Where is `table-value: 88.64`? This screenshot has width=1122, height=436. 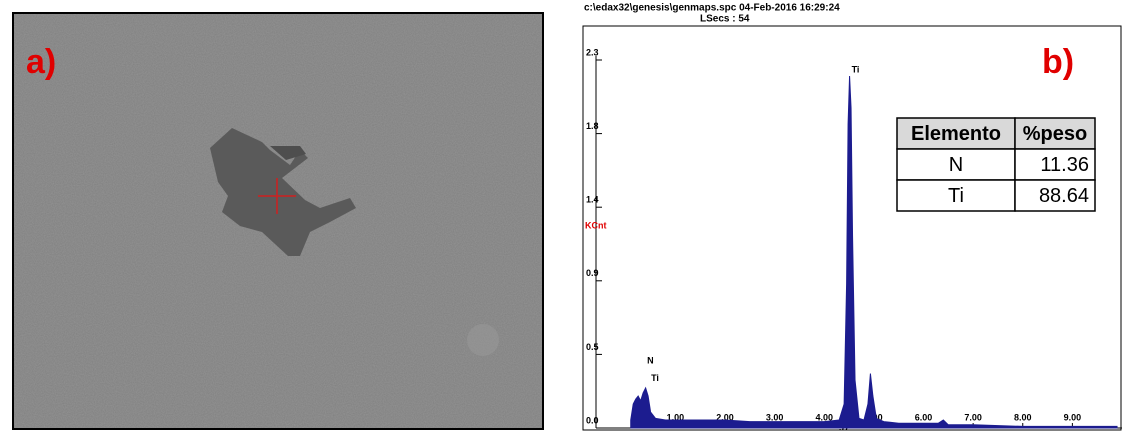
table-value: 88.64 is located at coordinates (1064, 196).